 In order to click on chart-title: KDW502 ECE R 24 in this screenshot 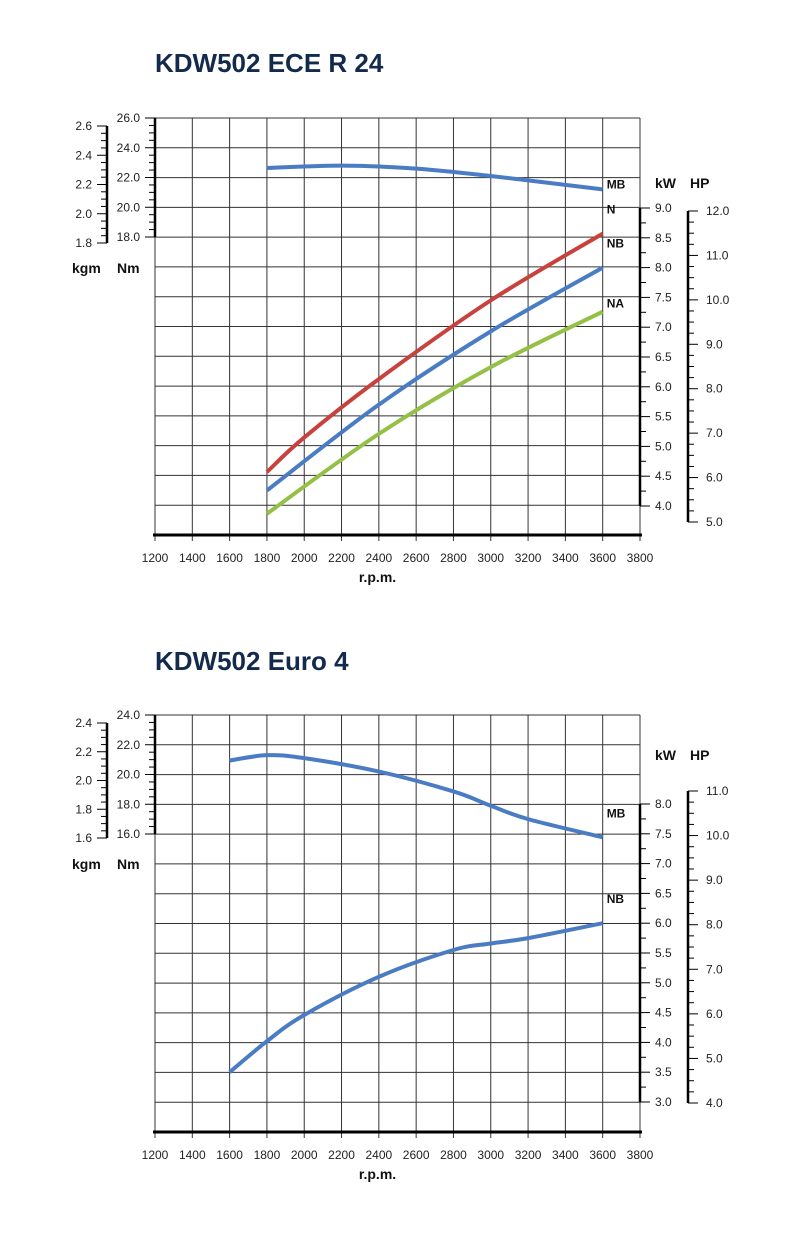, I will do `click(269, 63)`.